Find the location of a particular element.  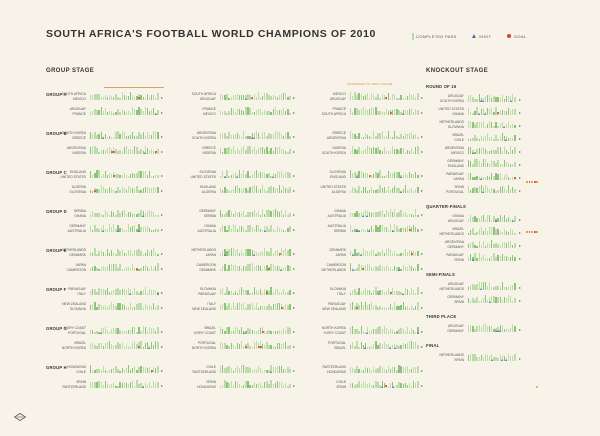

group-match-team-home: MEXICO is located at coordinates (339, 94).